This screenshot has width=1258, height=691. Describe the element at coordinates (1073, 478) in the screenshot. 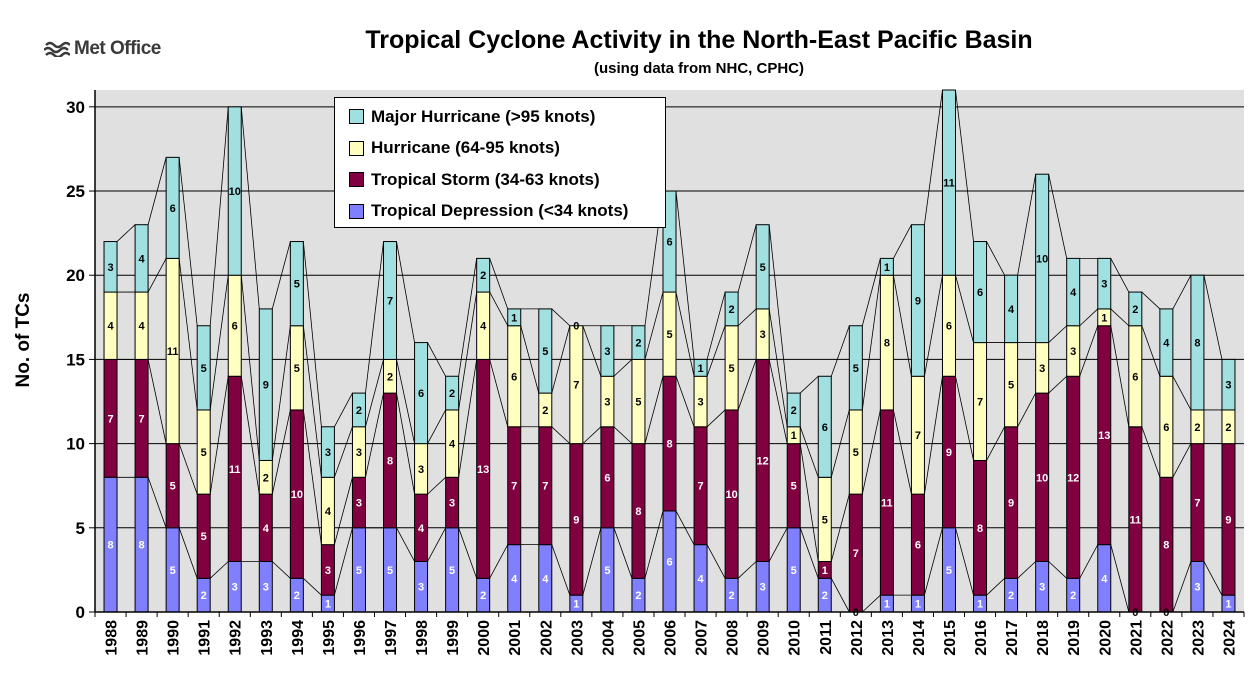

I see `data-label: 12` at that location.